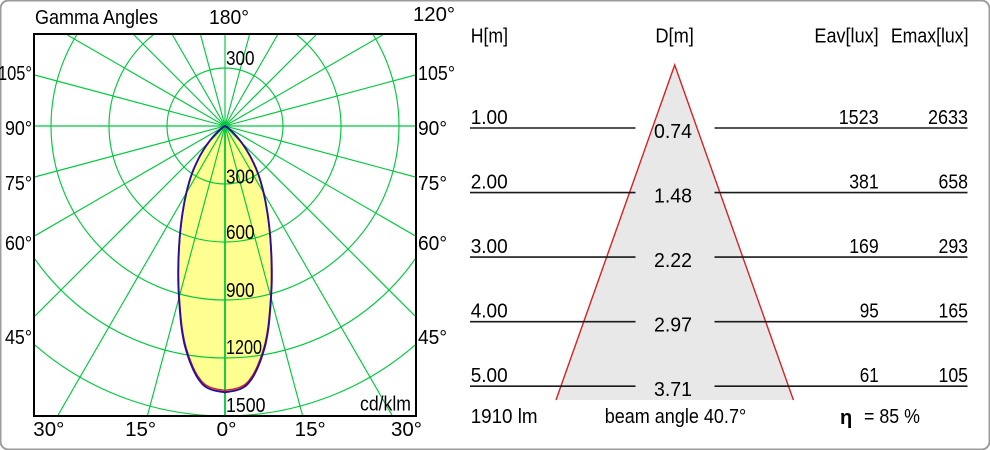  Describe the element at coordinates (869, 312) in the screenshot. I see `svg-text: 95` at that location.